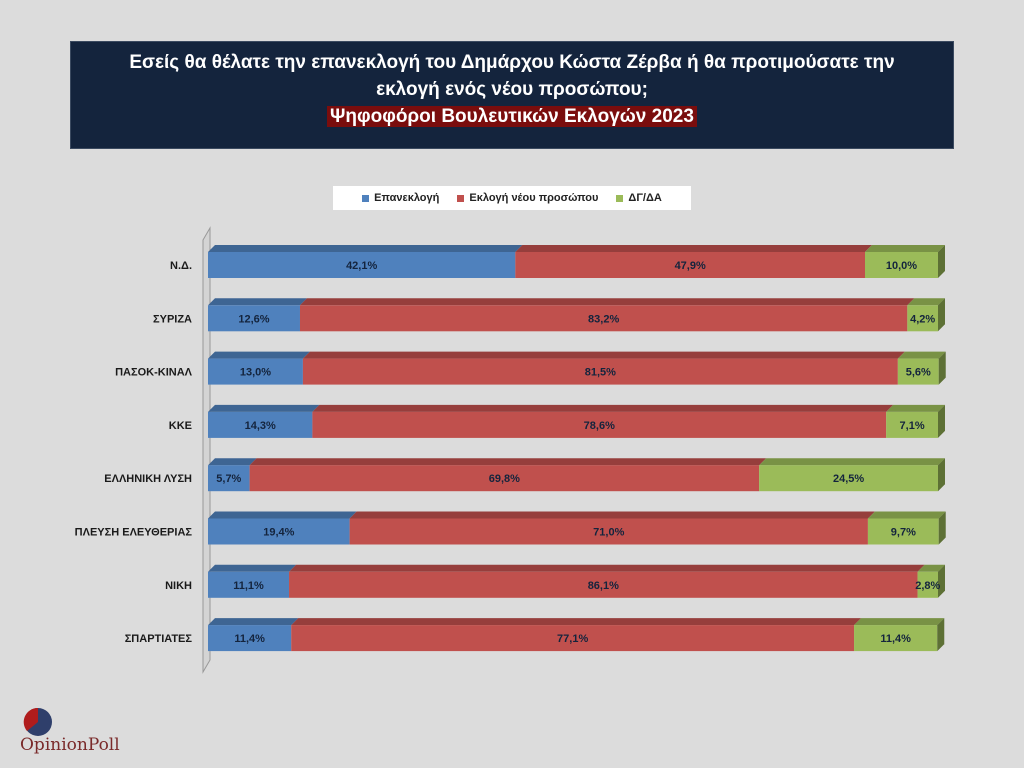 This screenshot has width=1024, height=768. I want to click on data-label: 13,0%, so click(255, 373).